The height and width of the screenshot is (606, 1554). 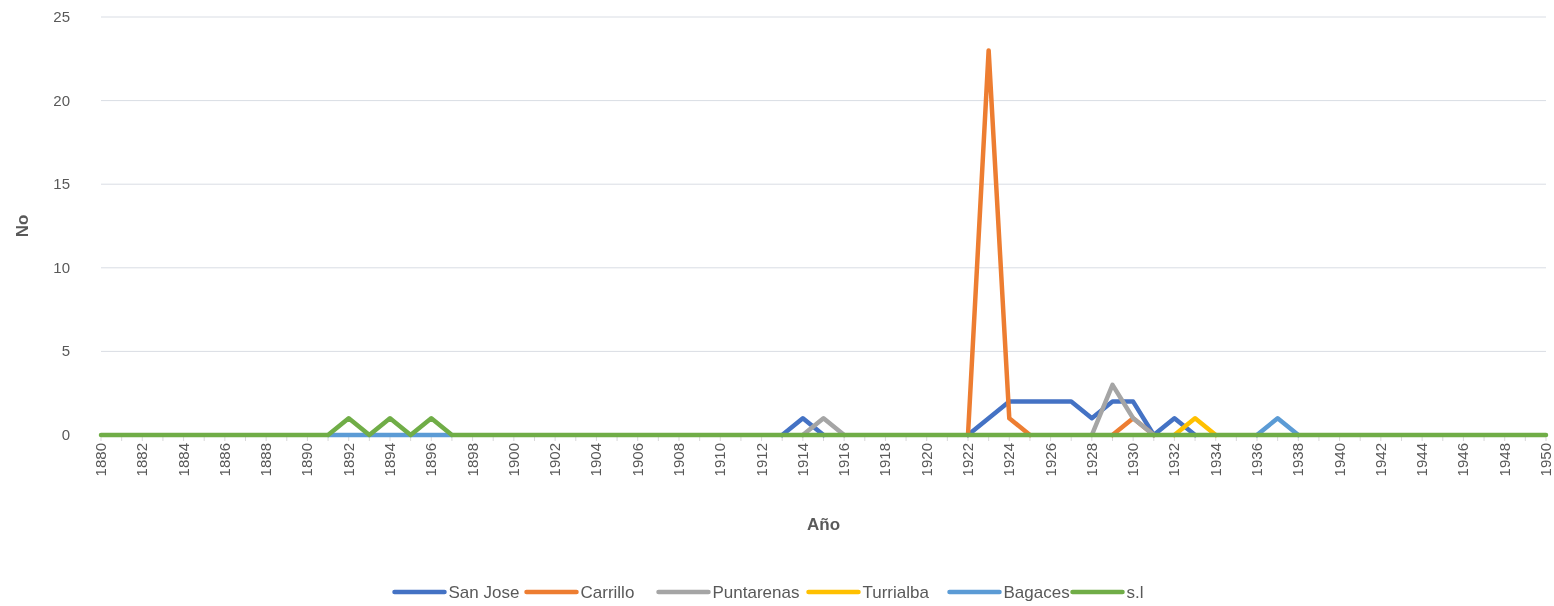 What do you see at coordinates (307, 460) in the screenshot?
I see `x-tick-label: 1890` at bounding box center [307, 460].